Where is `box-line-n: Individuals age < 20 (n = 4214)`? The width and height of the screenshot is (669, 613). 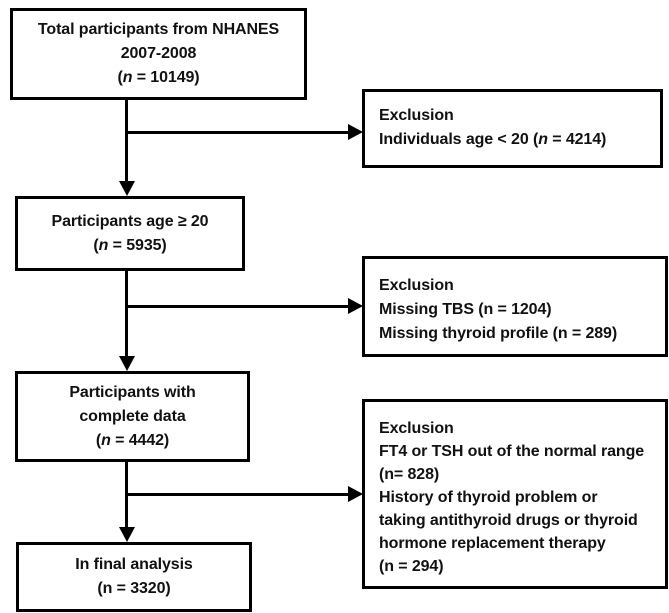
box-line-n: Individuals age < 20 (n = 4214) is located at coordinates (515, 140).